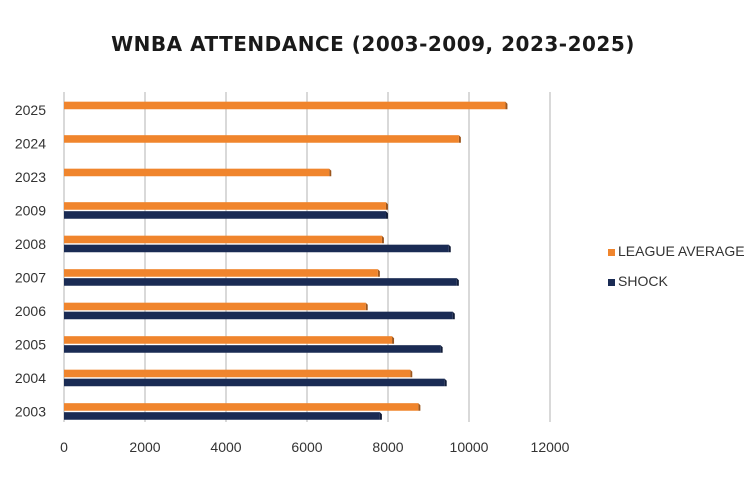 The height and width of the screenshot is (497, 746). I want to click on bar-shock-2004, so click(255, 382).